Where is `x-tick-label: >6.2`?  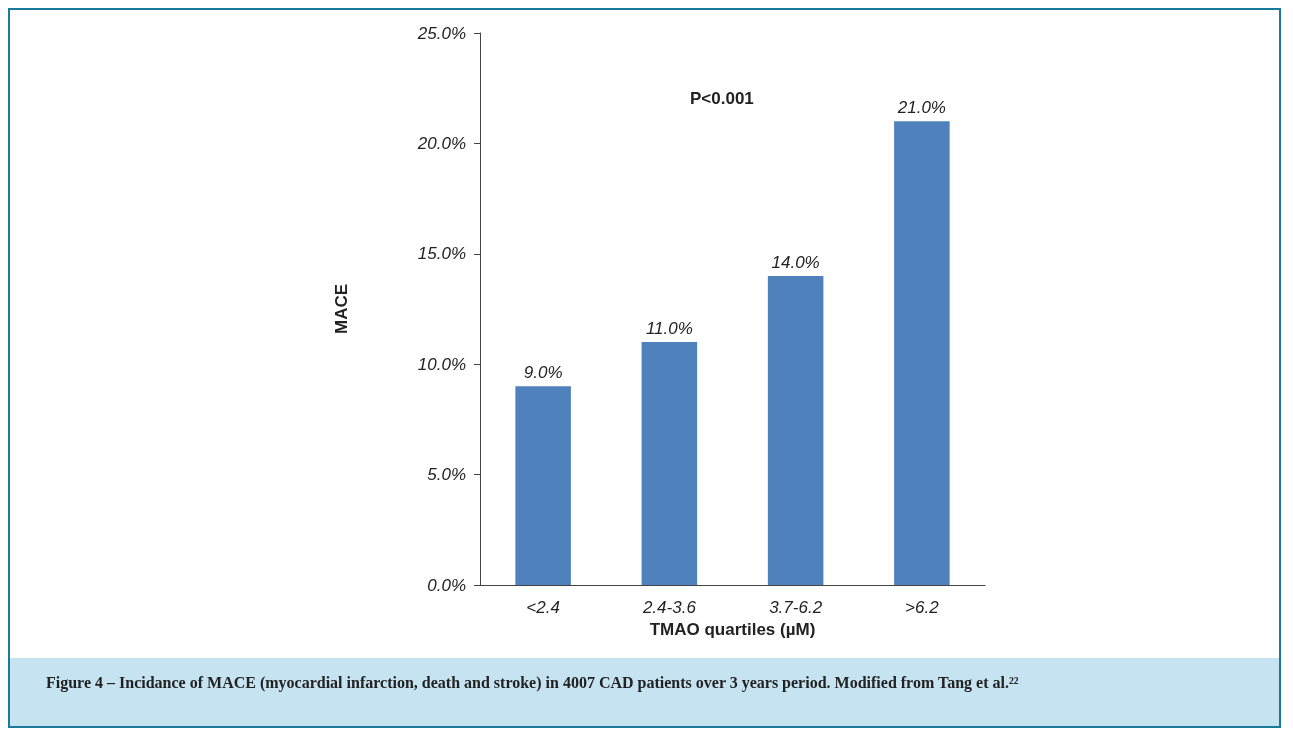
x-tick-label: >6.2 is located at coordinates (922, 607).